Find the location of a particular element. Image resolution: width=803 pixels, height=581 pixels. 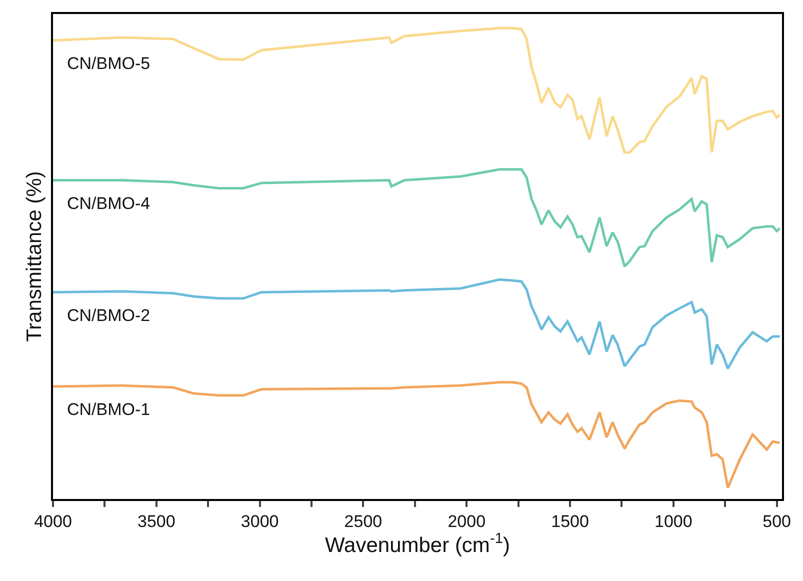

series-label: CN/BMO-5 is located at coordinates (108, 63).